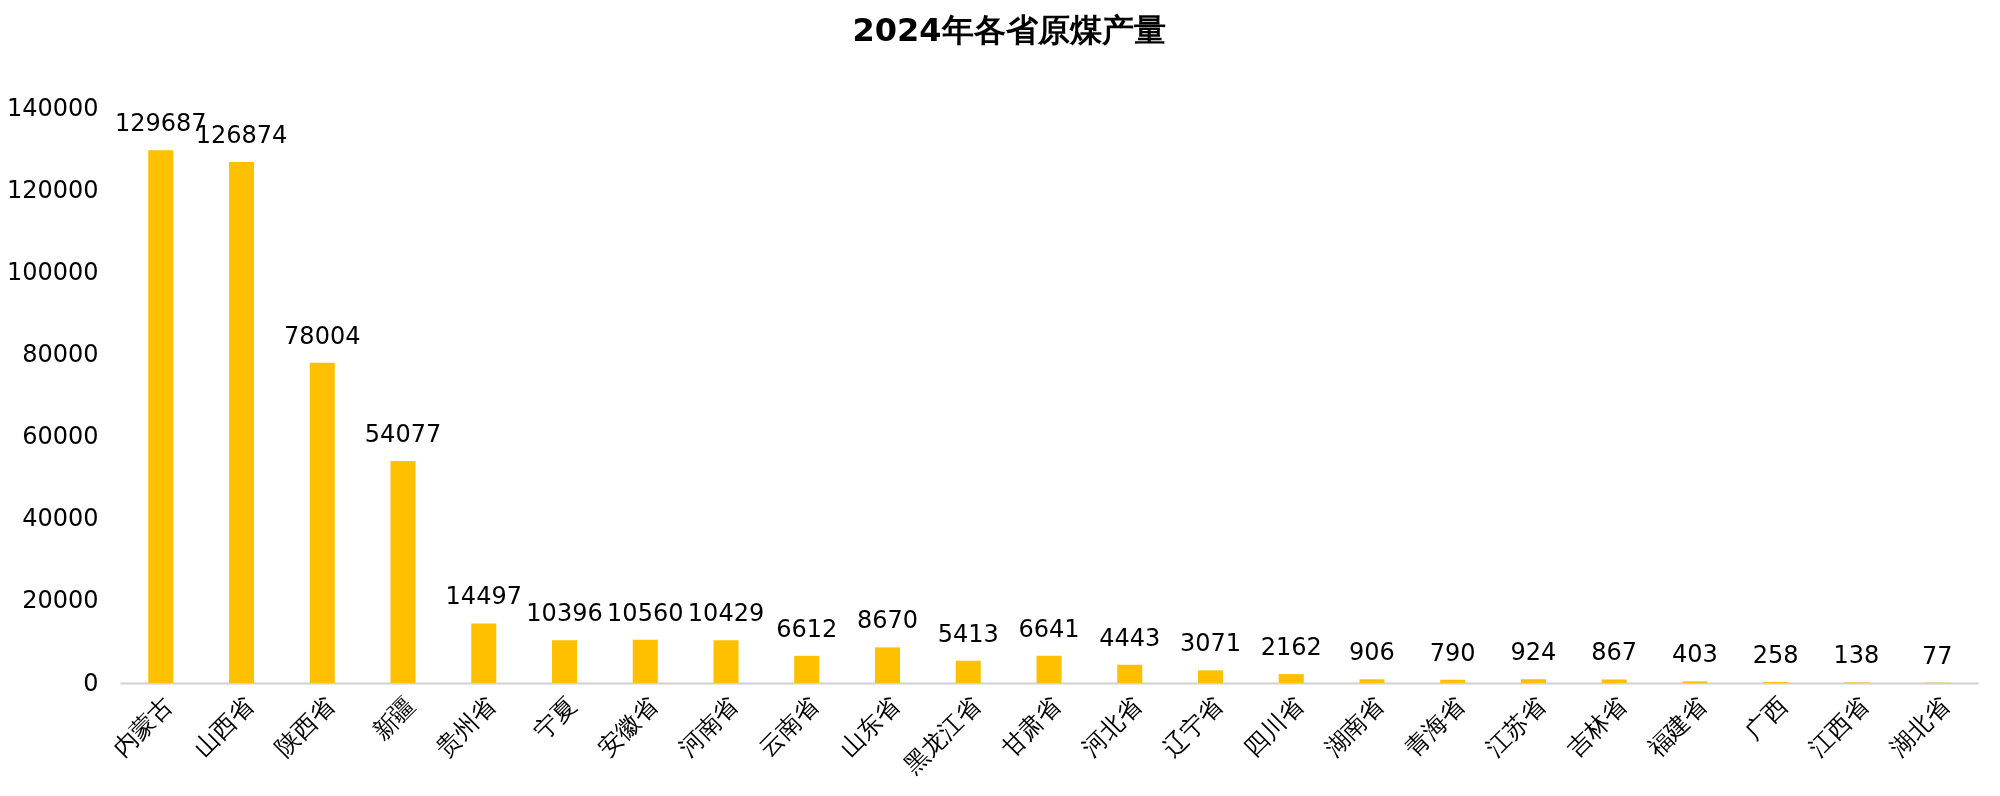 The width and height of the screenshot is (2000, 796). What do you see at coordinates (60, 353) in the screenshot?
I see `y-tick-label: 80000` at bounding box center [60, 353].